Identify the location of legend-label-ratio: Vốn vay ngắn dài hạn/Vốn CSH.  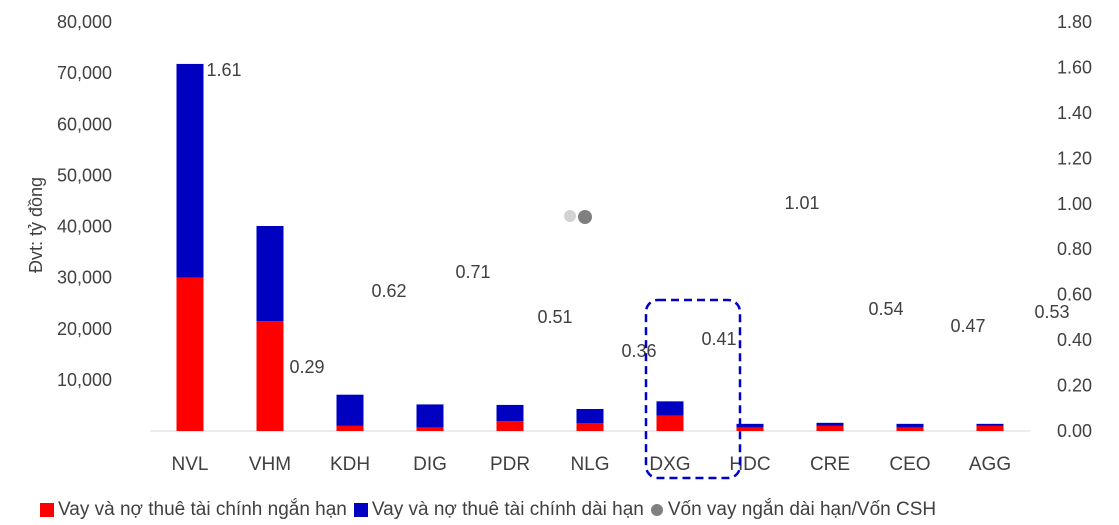
(802, 509).